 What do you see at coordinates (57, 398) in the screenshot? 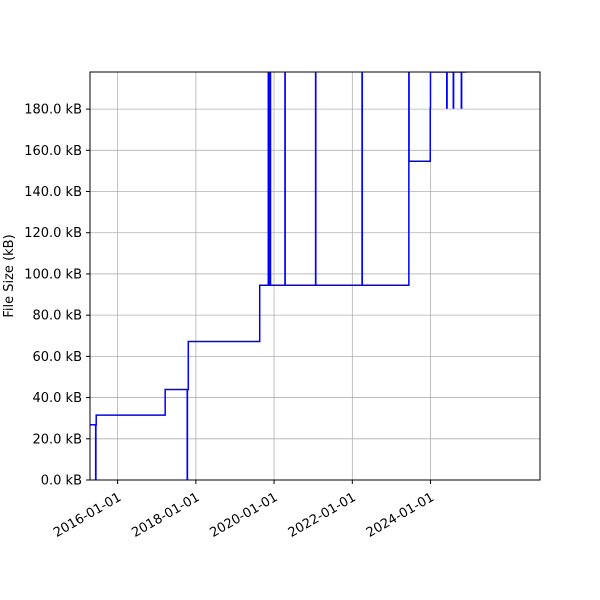
I see `y-tick-label: 40.0 kB` at bounding box center [57, 398].